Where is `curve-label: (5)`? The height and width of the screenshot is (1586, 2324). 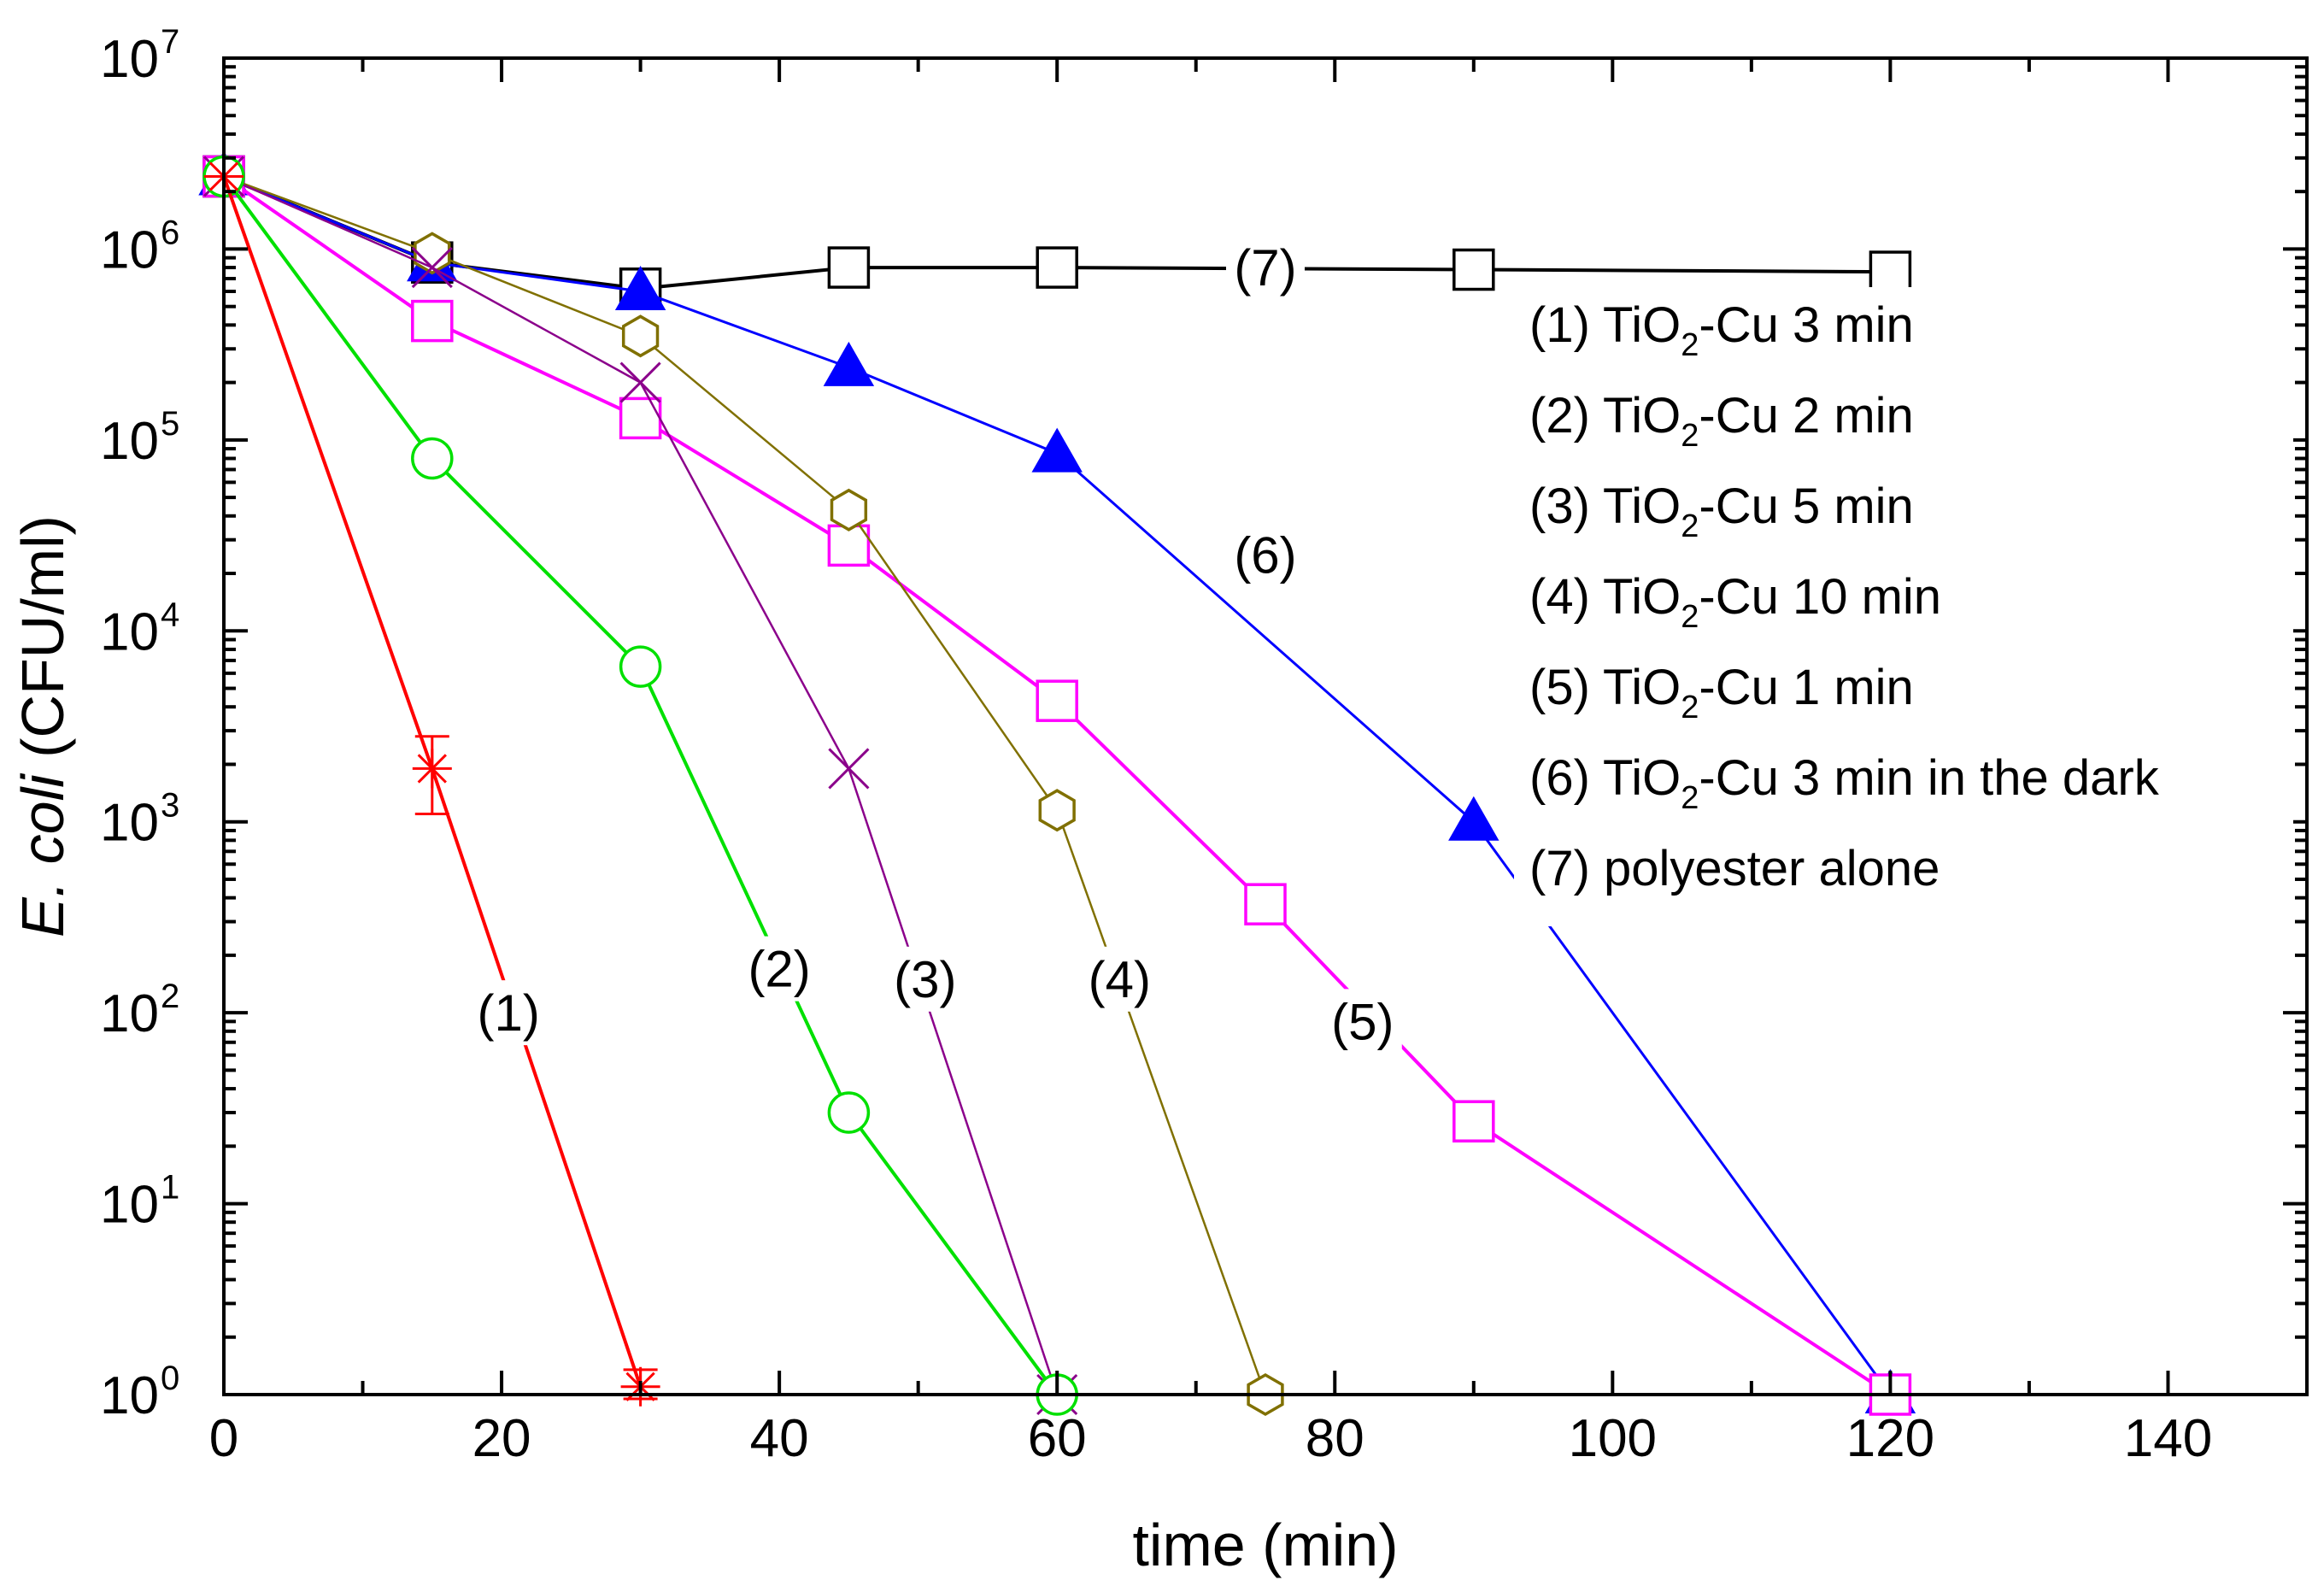 curve-label: (5) is located at coordinates (1362, 1021).